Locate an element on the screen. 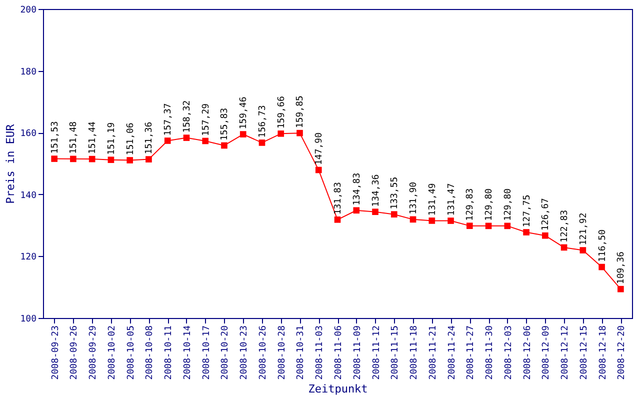 The height and width of the screenshot is (400, 640). data-label: 134,83 is located at coordinates (357, 189).